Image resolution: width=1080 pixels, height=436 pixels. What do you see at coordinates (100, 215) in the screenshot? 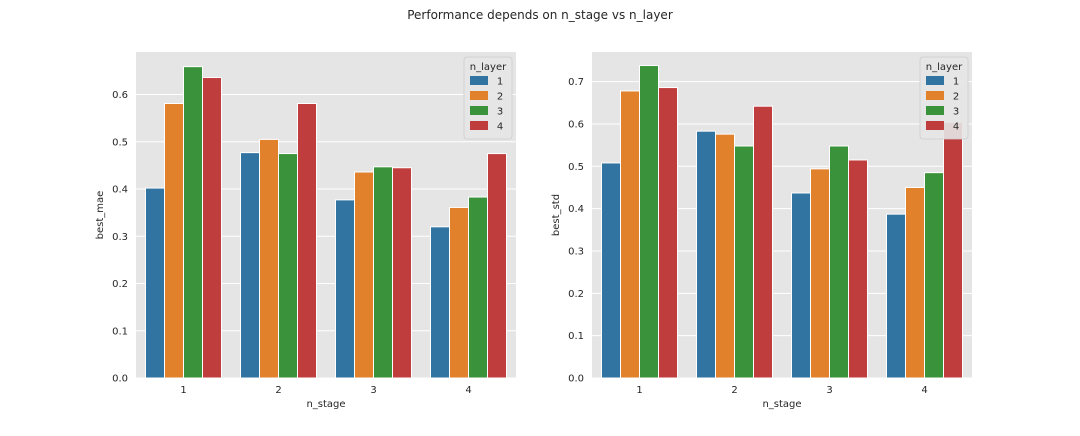
I see `y-axis-label: best_mae` at bounding box center [100, 215].